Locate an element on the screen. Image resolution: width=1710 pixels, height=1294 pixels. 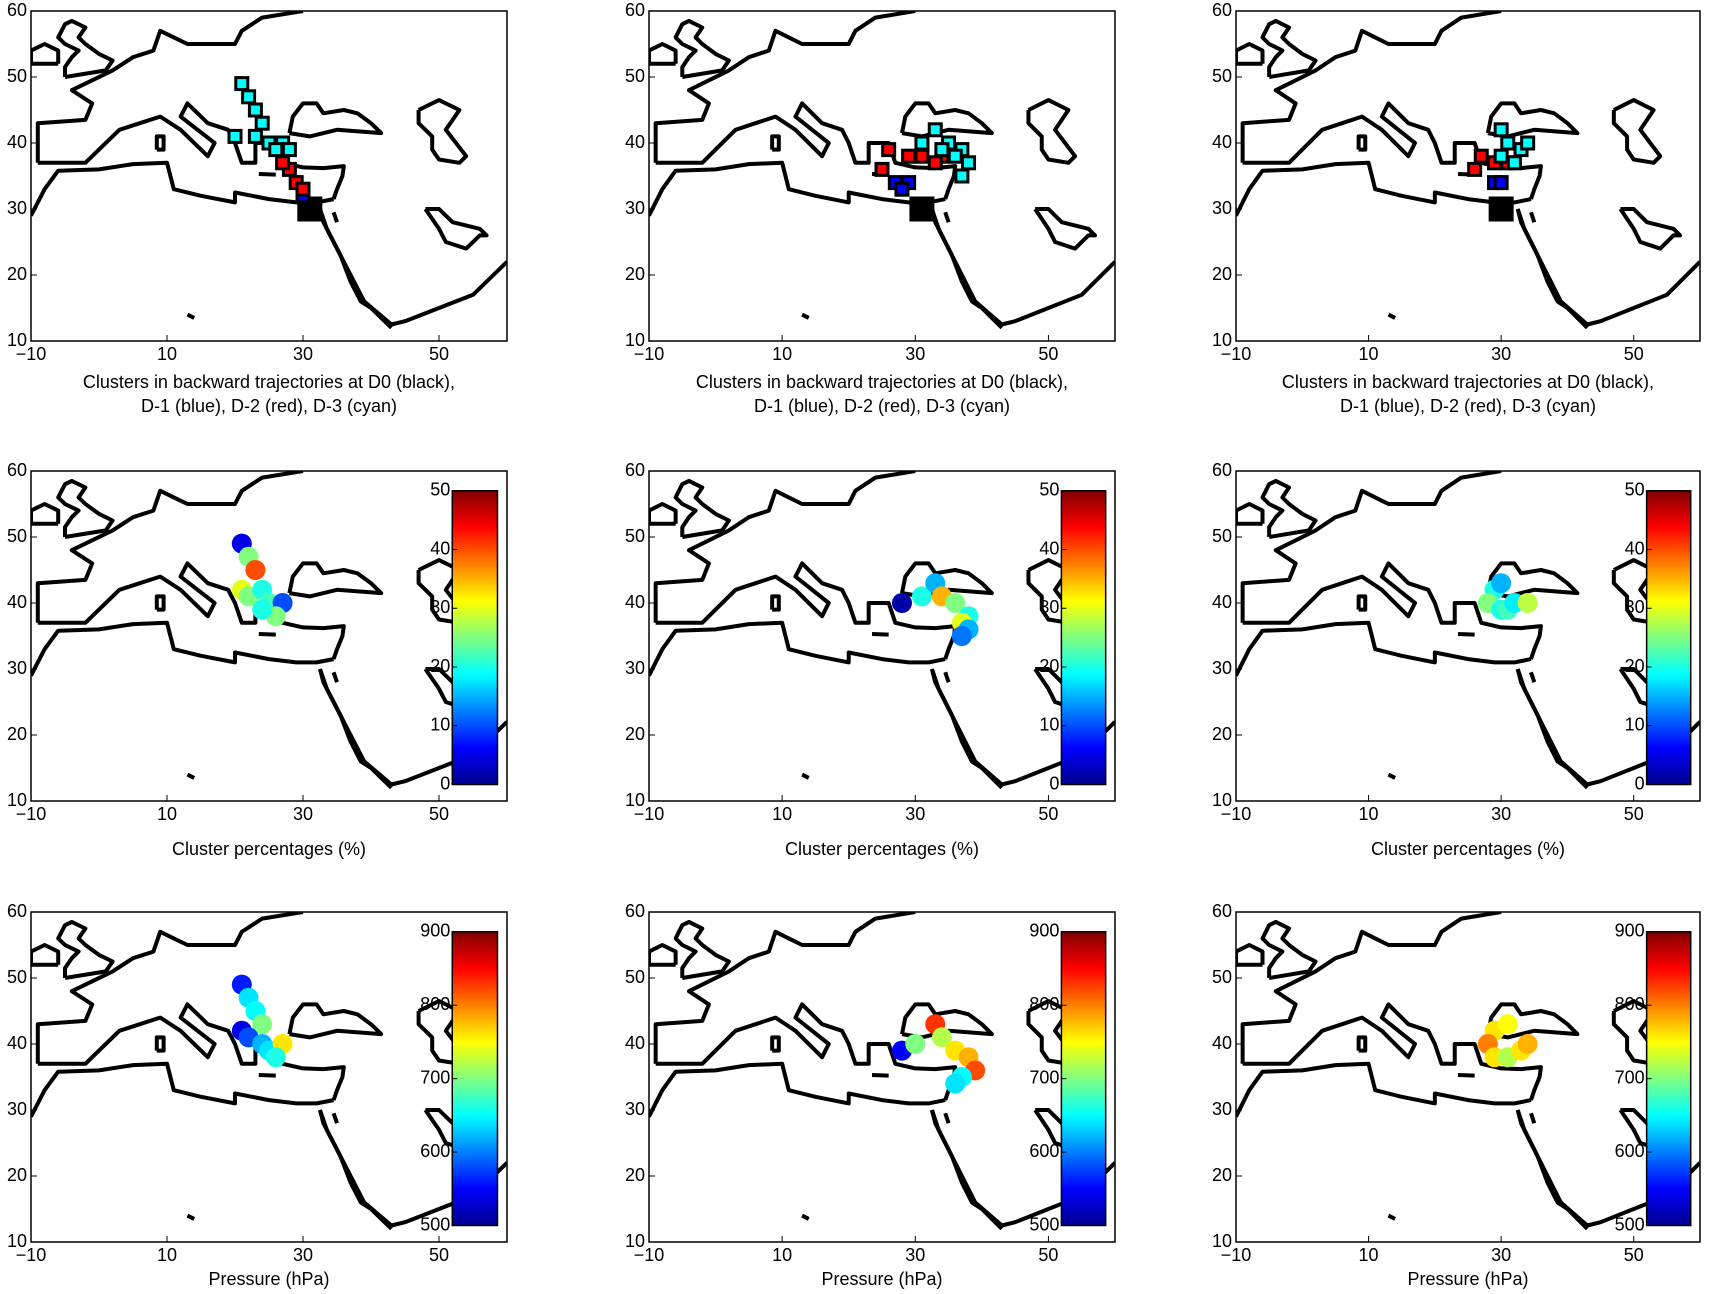
colorbar-tick-label: 40 is located at coordinates (1635, 548).